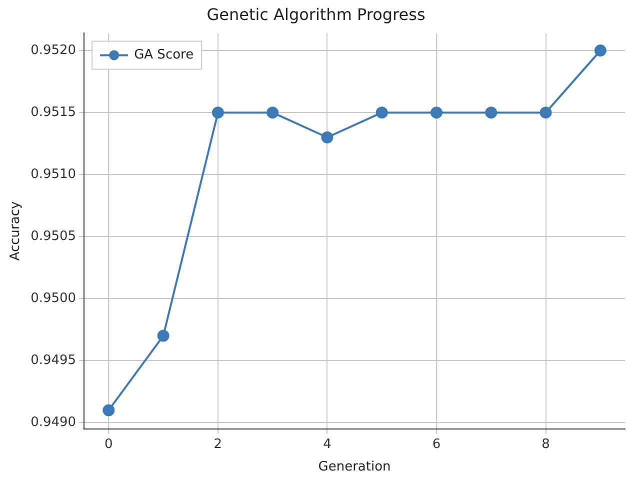 The height and width of the screenshot is (483, 632). Describe the element at coordinates (53, 112) in the screenshot. I see `y-tick-label: 0.9515` at that location.